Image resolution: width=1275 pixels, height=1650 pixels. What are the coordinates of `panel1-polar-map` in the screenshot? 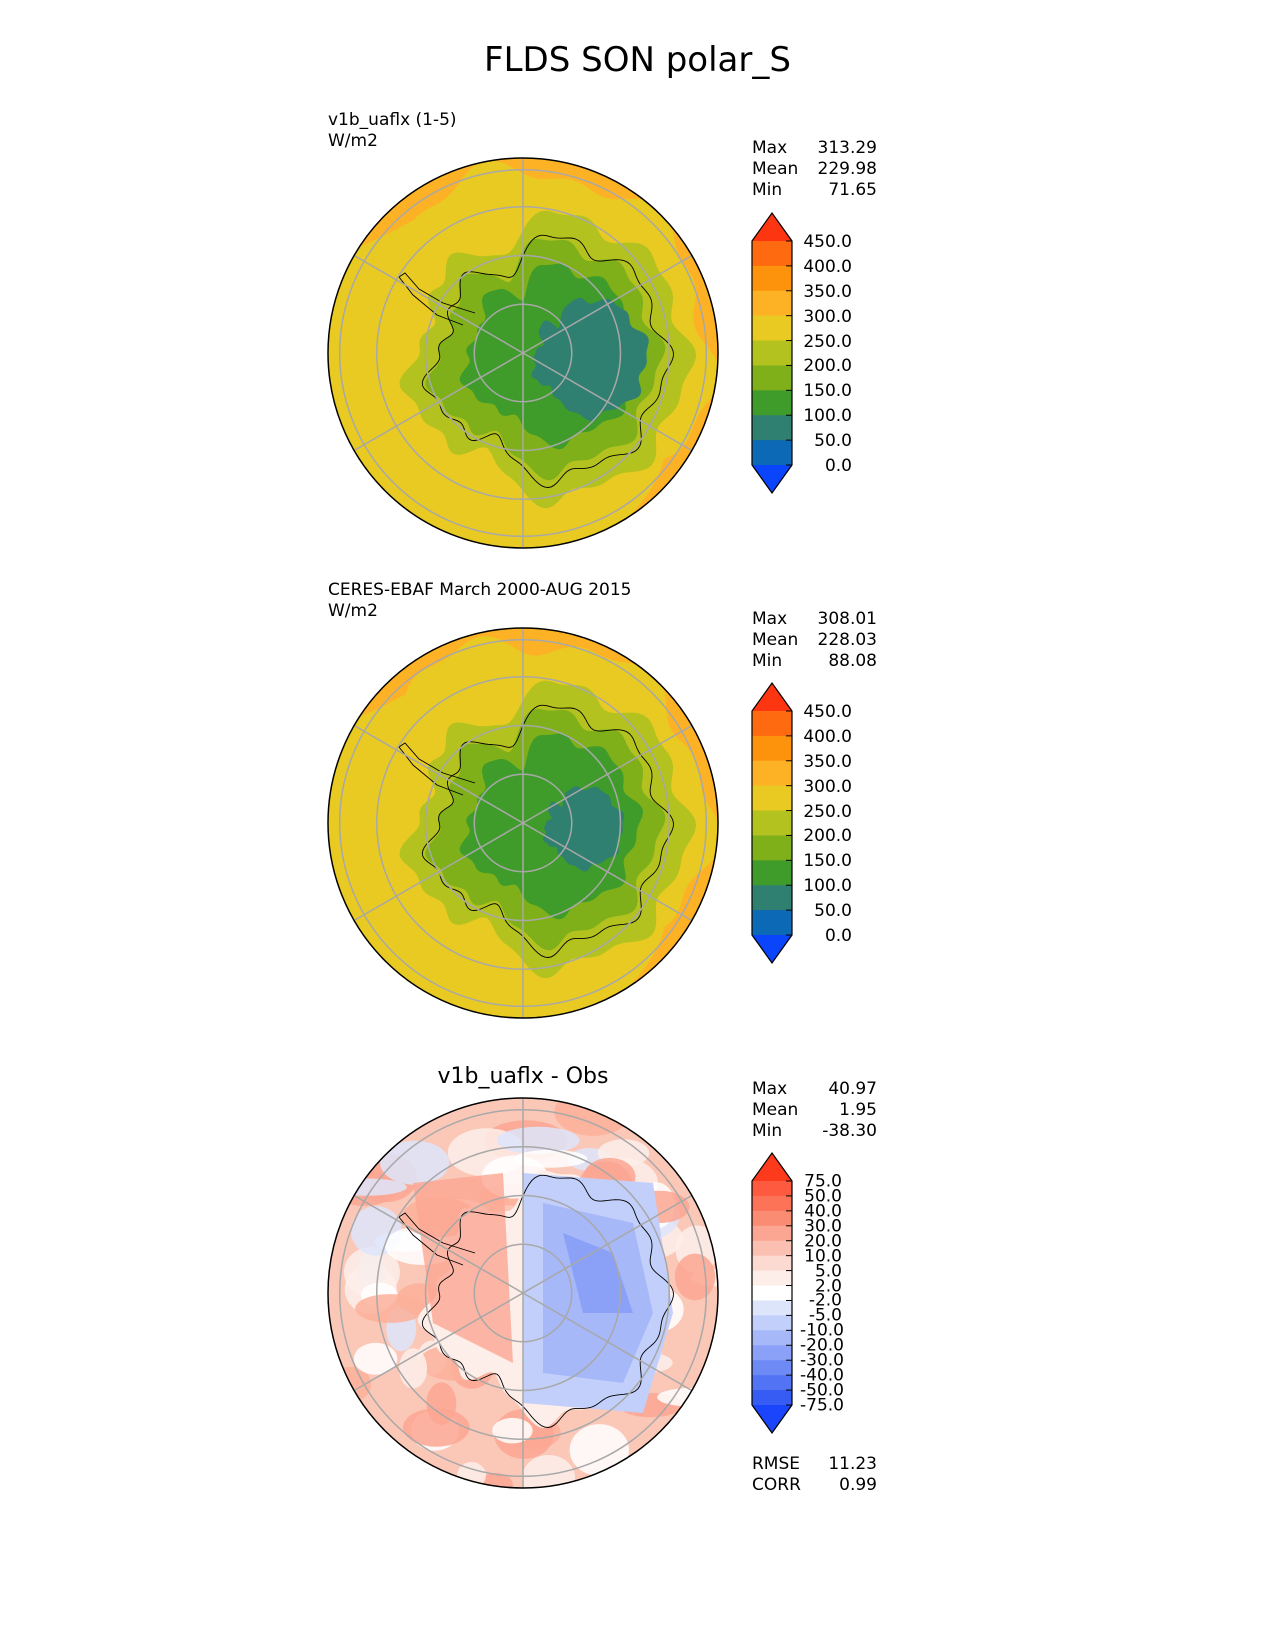 It's located at (523, 353).